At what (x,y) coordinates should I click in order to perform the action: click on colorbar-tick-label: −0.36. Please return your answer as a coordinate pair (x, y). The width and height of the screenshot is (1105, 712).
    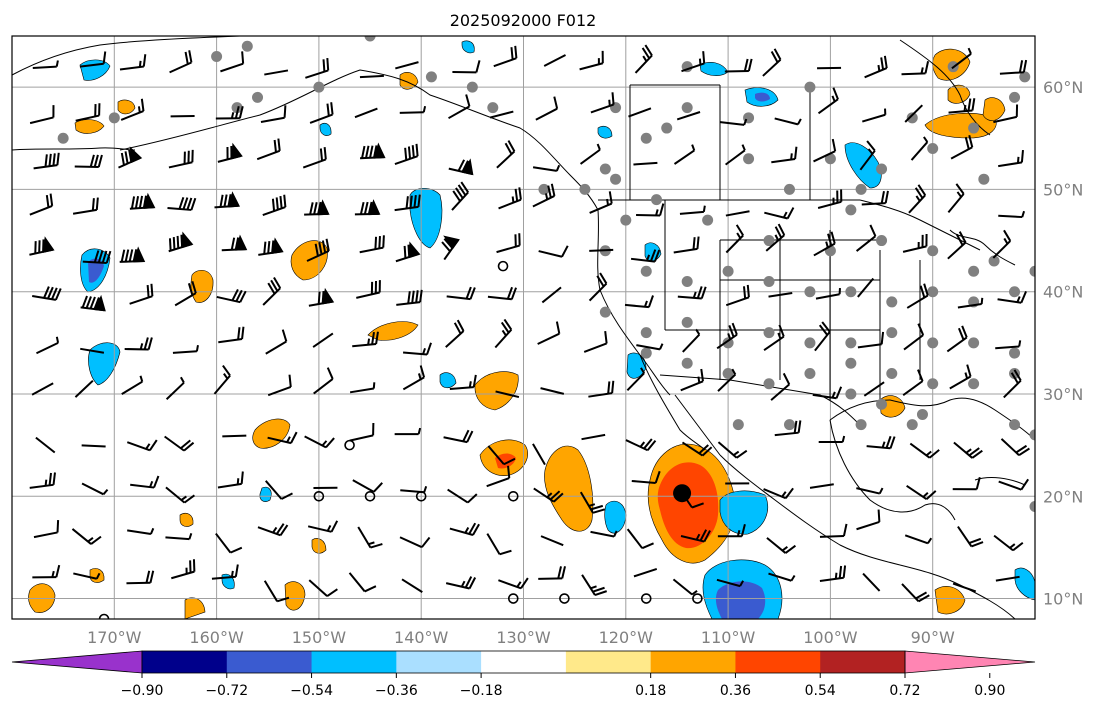
    Looking at the image, I should click on (396, 691).